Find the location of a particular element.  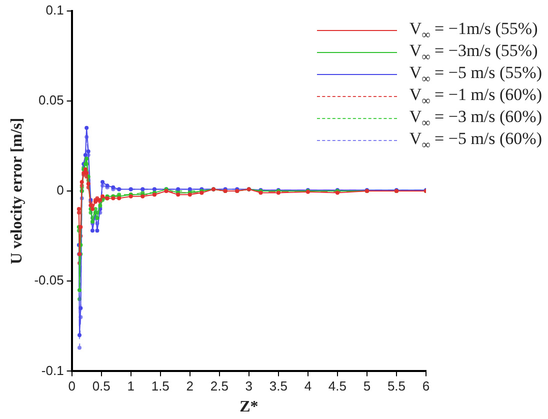

legend-label: V$_{∞}$ = −3 m/s (60%) is located at coordinates (475, 119).